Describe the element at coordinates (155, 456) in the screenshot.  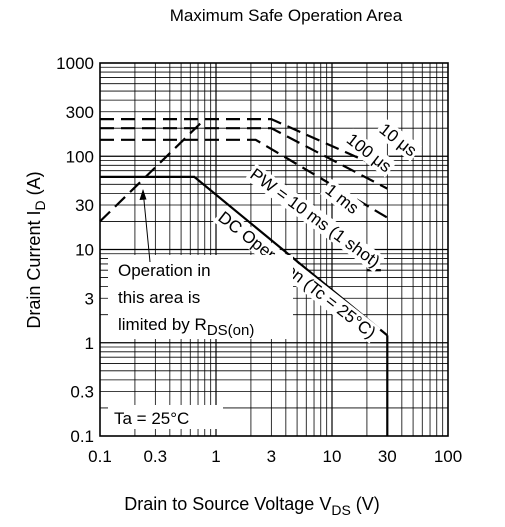
I see `x-tick-label: 0.3` at that location.